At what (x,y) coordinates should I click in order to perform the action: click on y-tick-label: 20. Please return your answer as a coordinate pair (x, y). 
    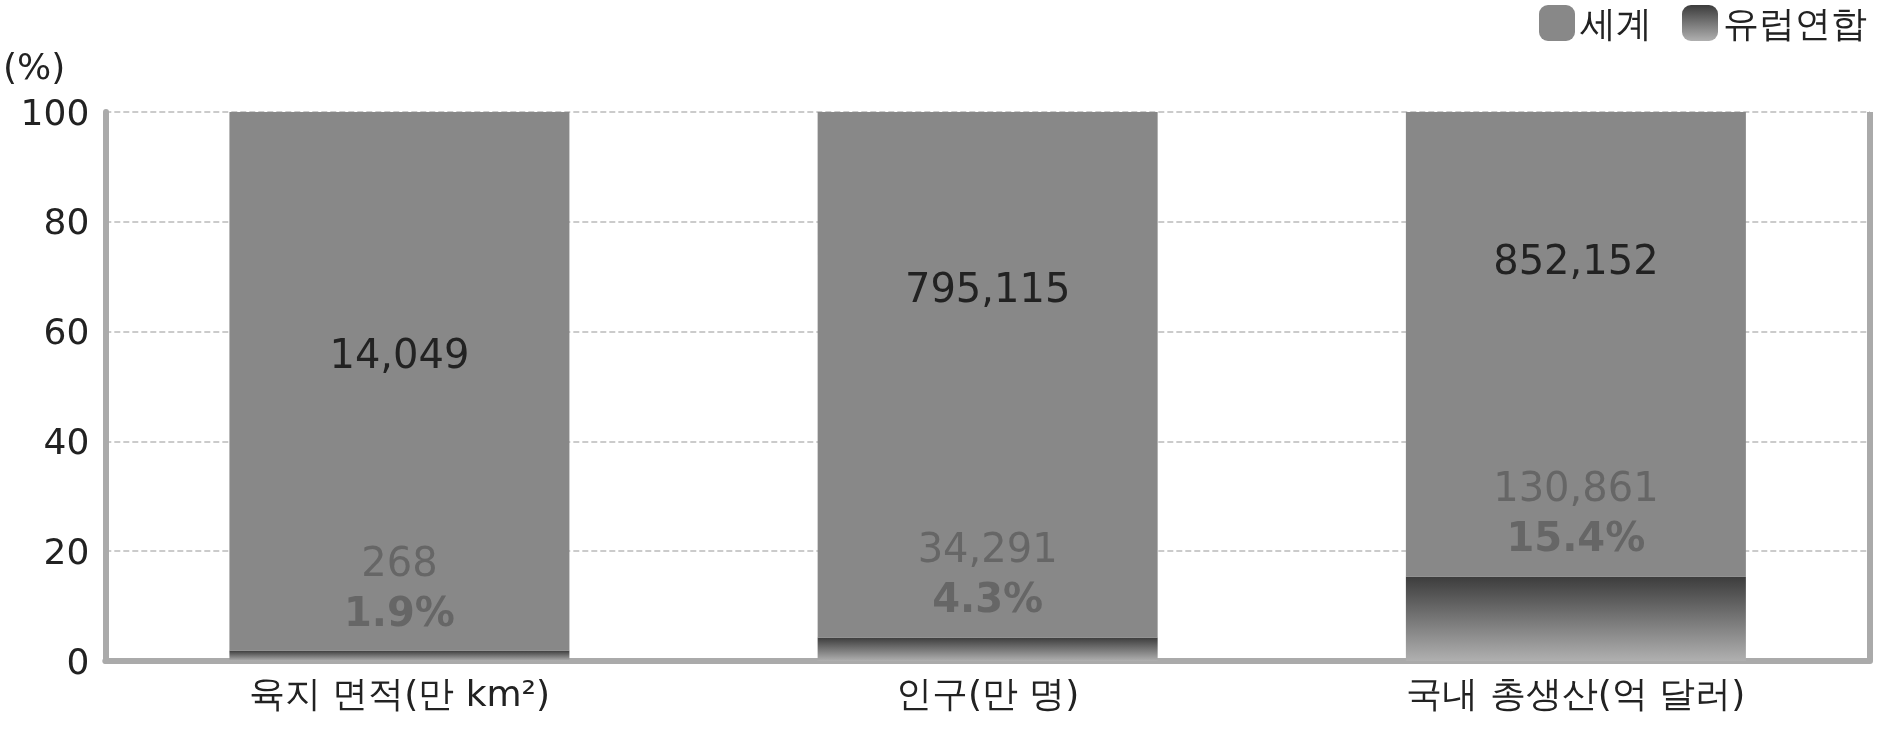
    Looking at the image, I should click on (66, 551).